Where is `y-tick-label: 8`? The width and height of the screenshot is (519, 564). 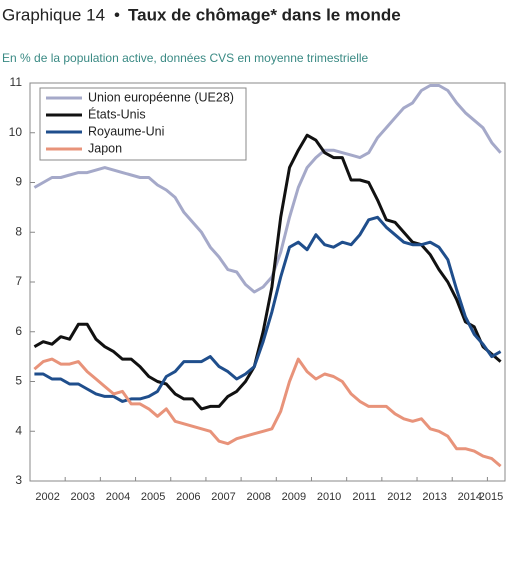
y-tick-label: 8 is located at coordinates (18, 231).